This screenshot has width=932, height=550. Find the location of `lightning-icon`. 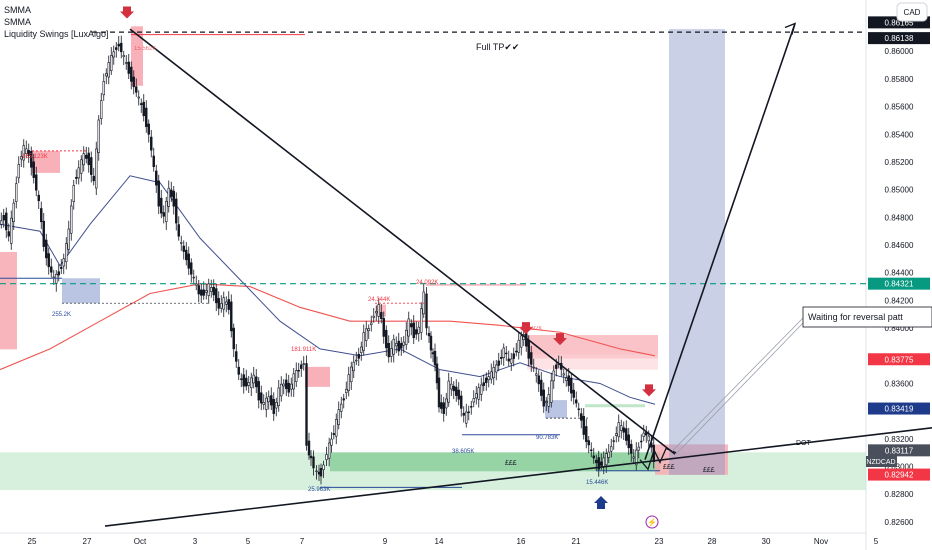

lightning-icon is located at coordinates (652, 522).